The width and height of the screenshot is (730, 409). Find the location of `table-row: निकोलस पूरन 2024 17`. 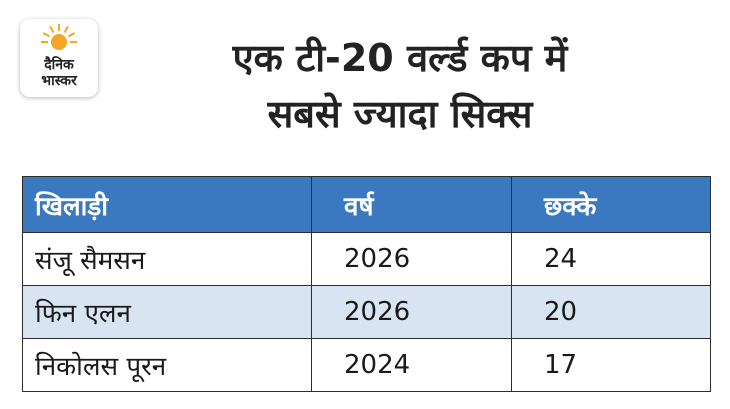

table-row: निकोलस पूरन 2024 17 is located at coordinates (366, 365).